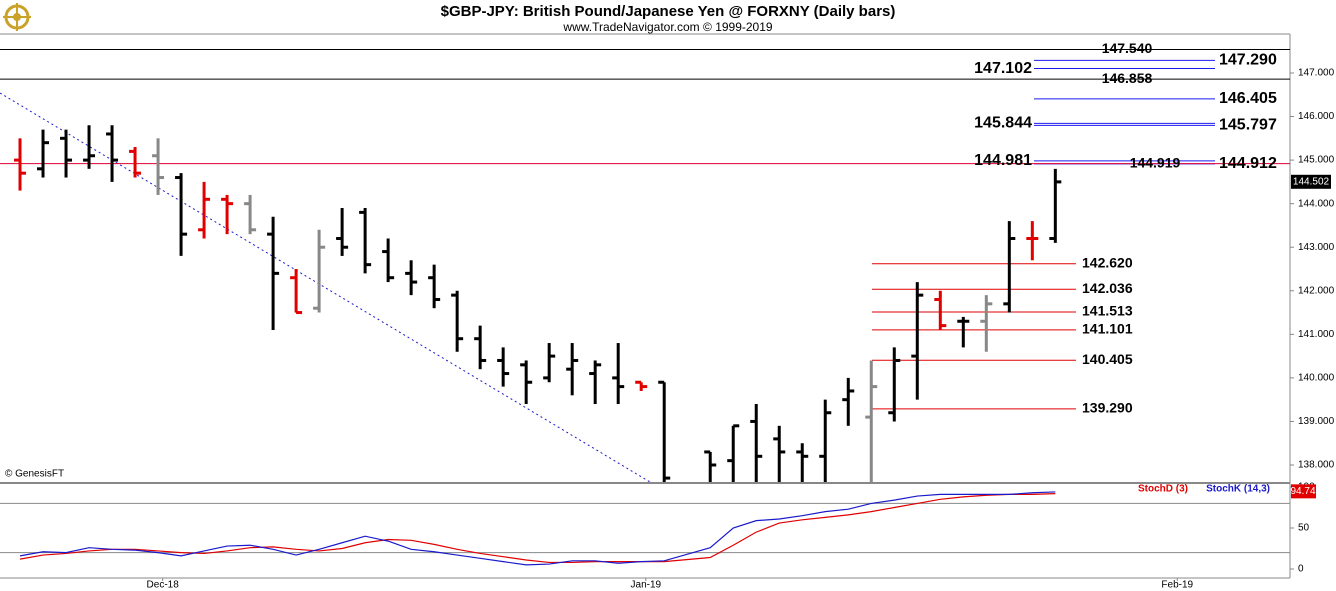  I want to click on logo, so click(17, 17).